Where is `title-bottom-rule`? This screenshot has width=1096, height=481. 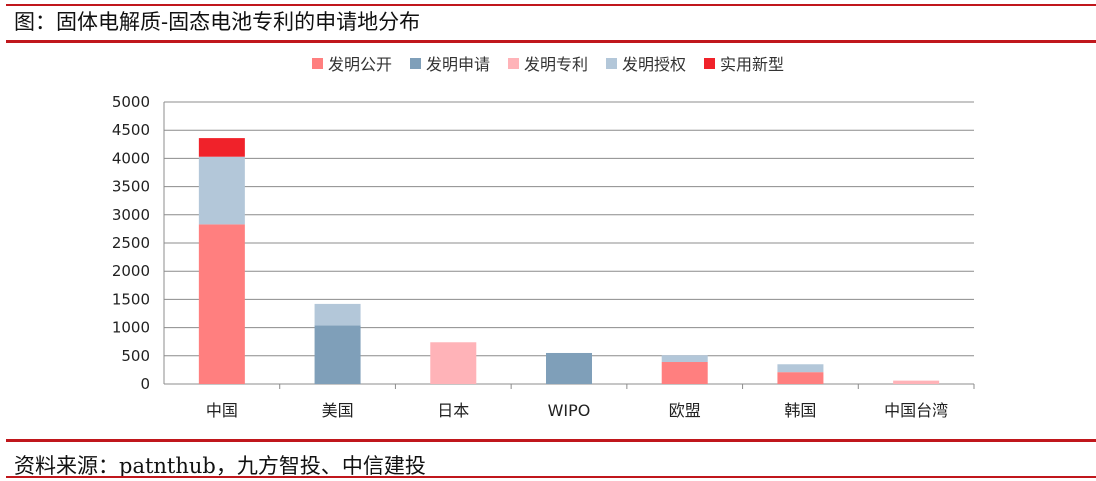 title-bottom-rule is located at coordinates (551, 41).